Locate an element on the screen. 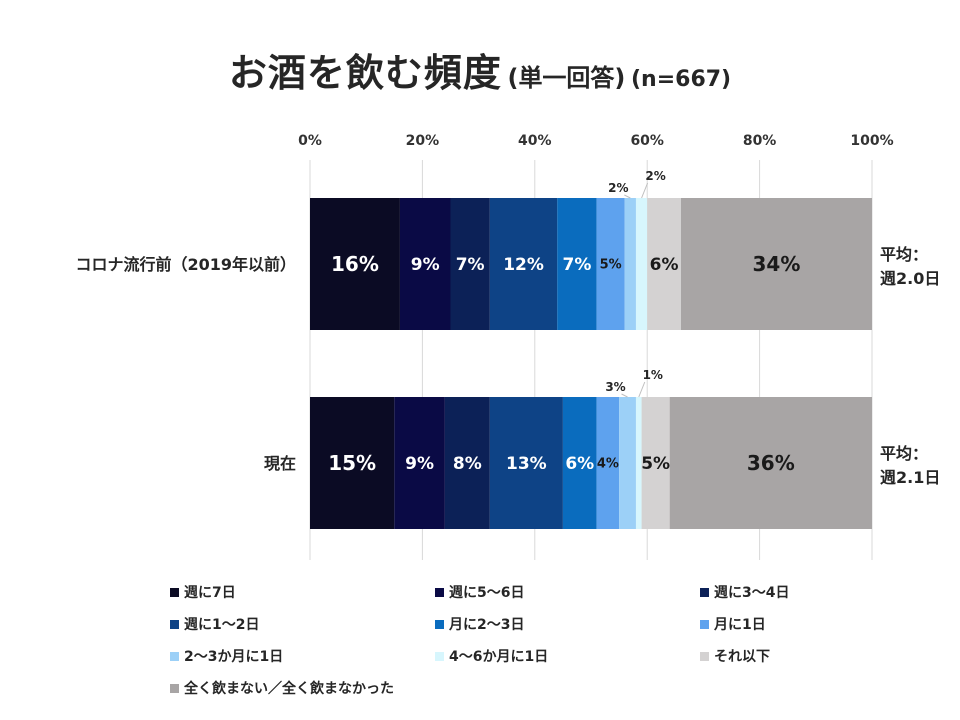 Image resolution: width=960 pixels, height=720 pixels. chart-title-main: お酒を飲む頻度 is located at coordinates (365, 73).